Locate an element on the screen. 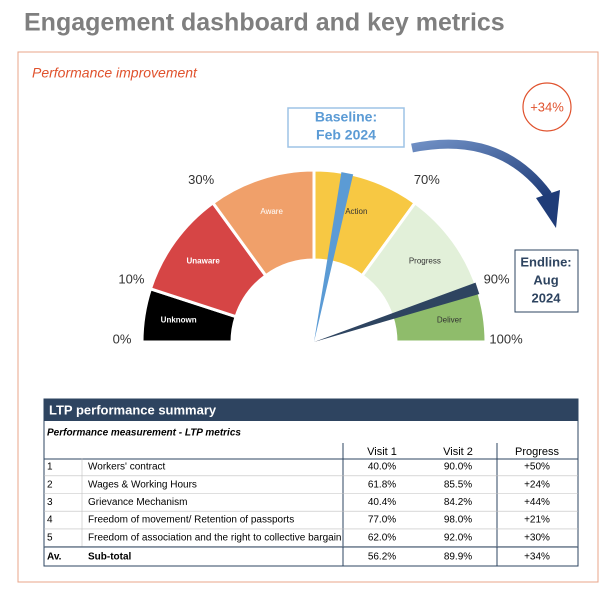 The image size is (615, 599). row-value: +50% is located at coordinates (537, 467).